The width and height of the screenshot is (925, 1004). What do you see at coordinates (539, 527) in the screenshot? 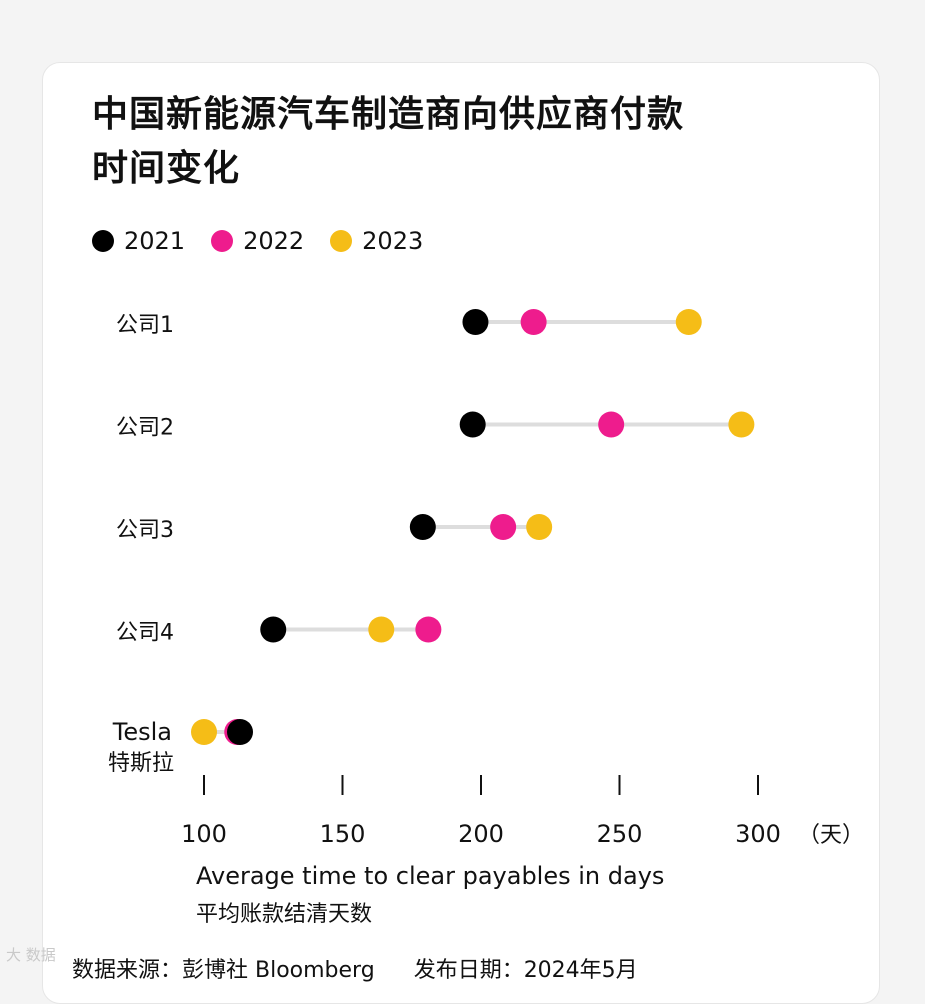
I see `row-3-dot-2023` at bounding box center [539, 527].